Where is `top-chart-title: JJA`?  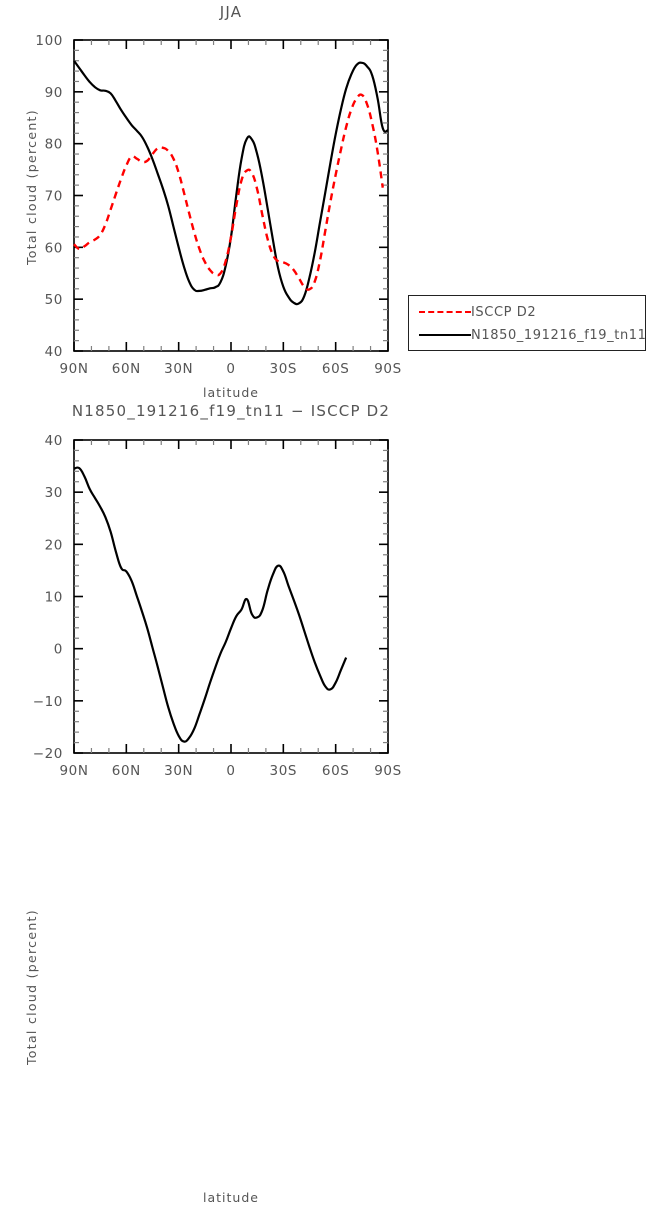
top-chart-title: JJA is located at coordinates (231, 12).